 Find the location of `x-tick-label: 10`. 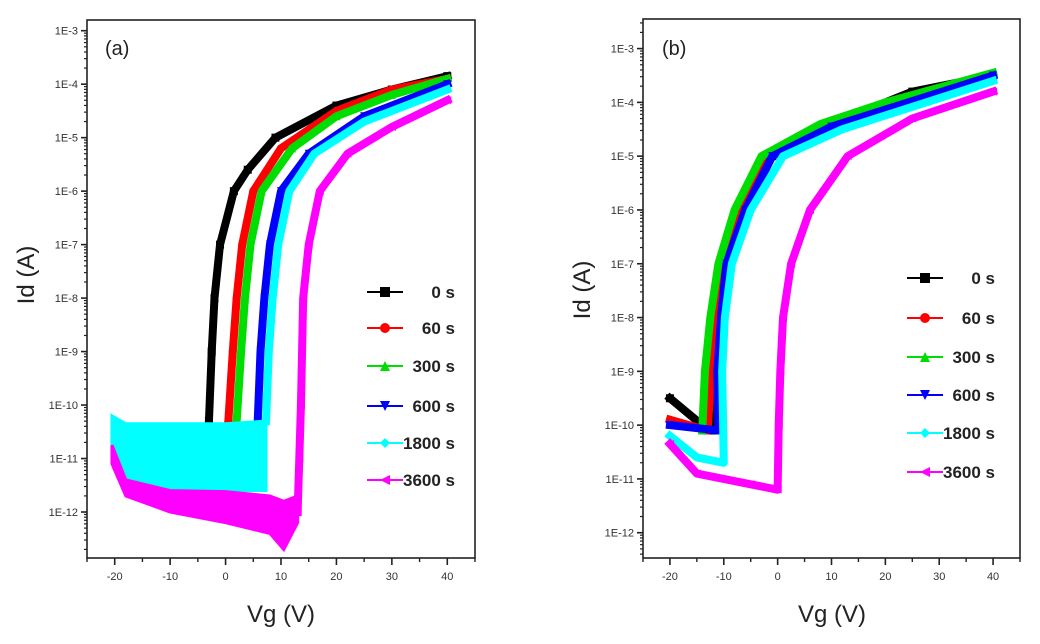

x-tick-label: 10 is located at coordinates (831, 577).